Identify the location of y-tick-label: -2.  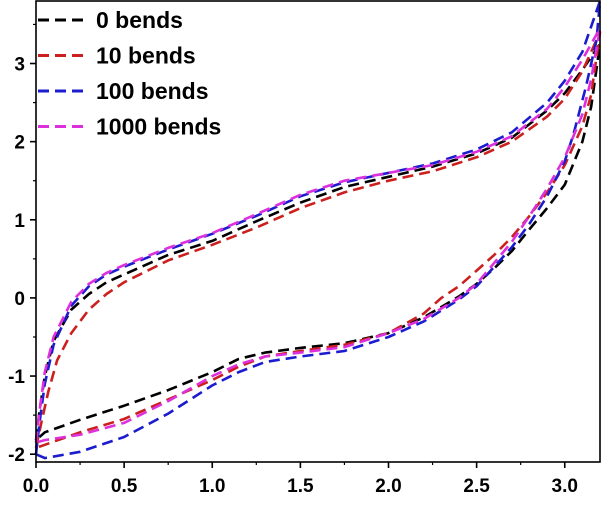
(16, 455).